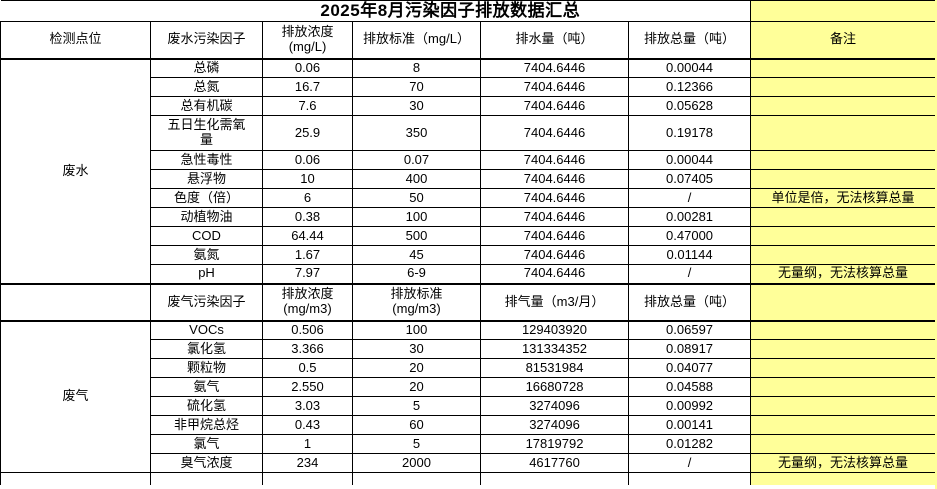  I want to click on concentration-cell: 0.5, so click(307, 368).